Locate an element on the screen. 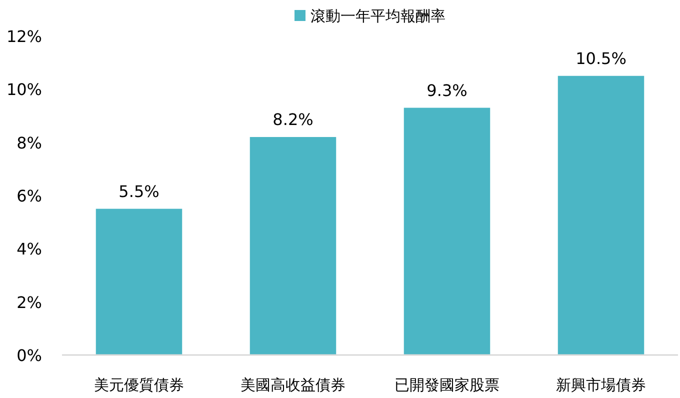  y-tick-label: 12% is located at coordinates (24, 36).